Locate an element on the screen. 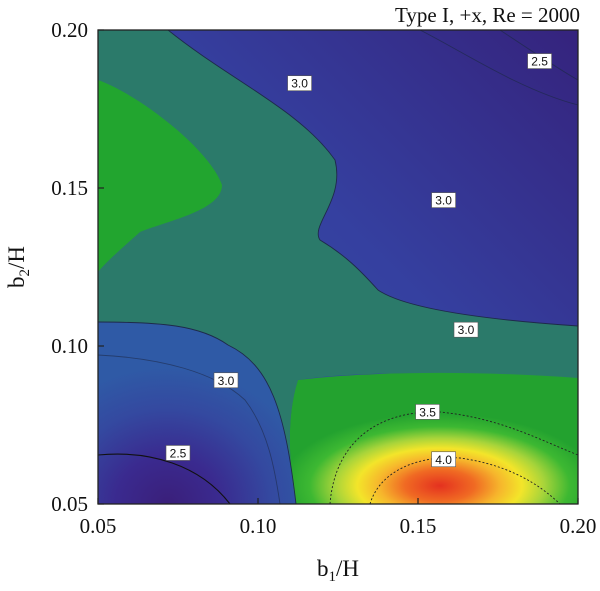 This screenshot has height=591, width=600. contour-label-text: 3.5 is located at coordinates (427, 412).